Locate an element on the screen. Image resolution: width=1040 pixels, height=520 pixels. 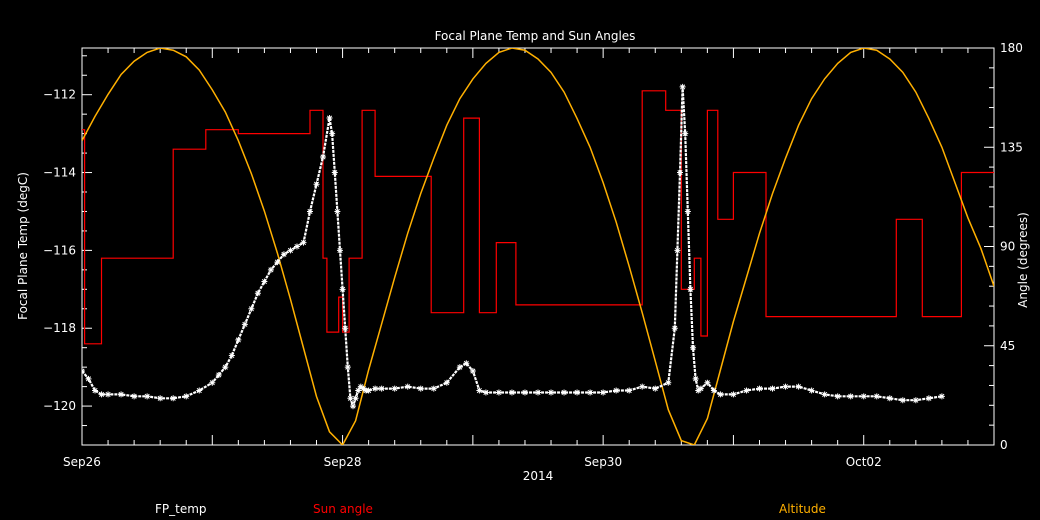
y-axis-left: −112 −114 −116 −118 −120 is located at coordinates (67, 250).